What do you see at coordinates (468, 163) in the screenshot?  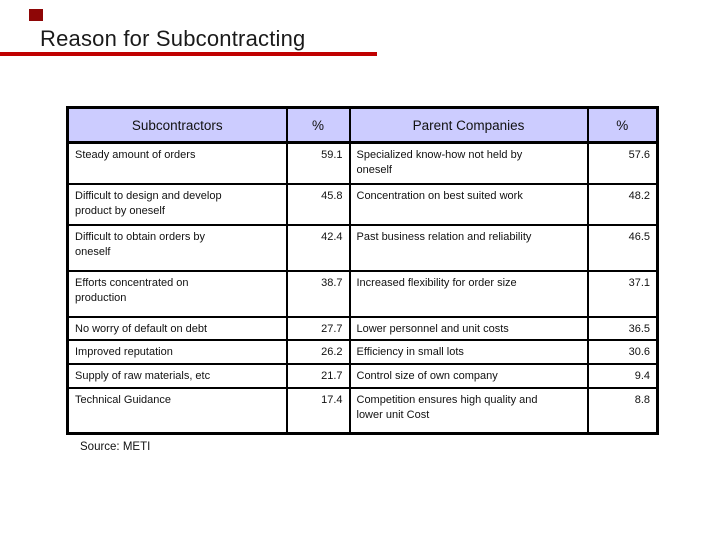 I see `parent-reason: Specialized know-how not held by oneself` at bounding box center [468, 163].